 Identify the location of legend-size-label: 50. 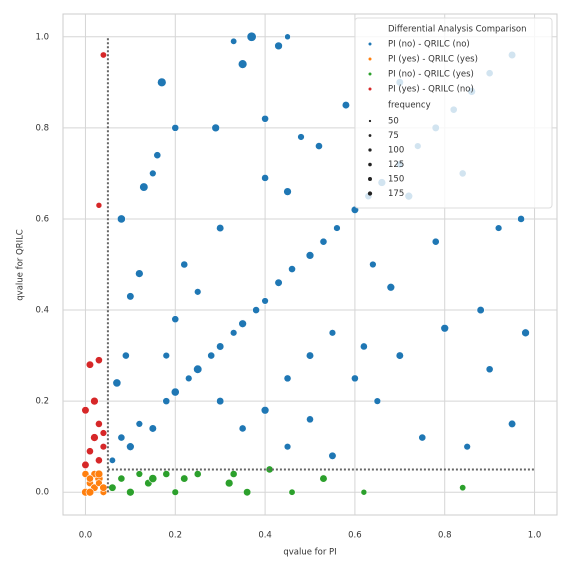
(393, 122).